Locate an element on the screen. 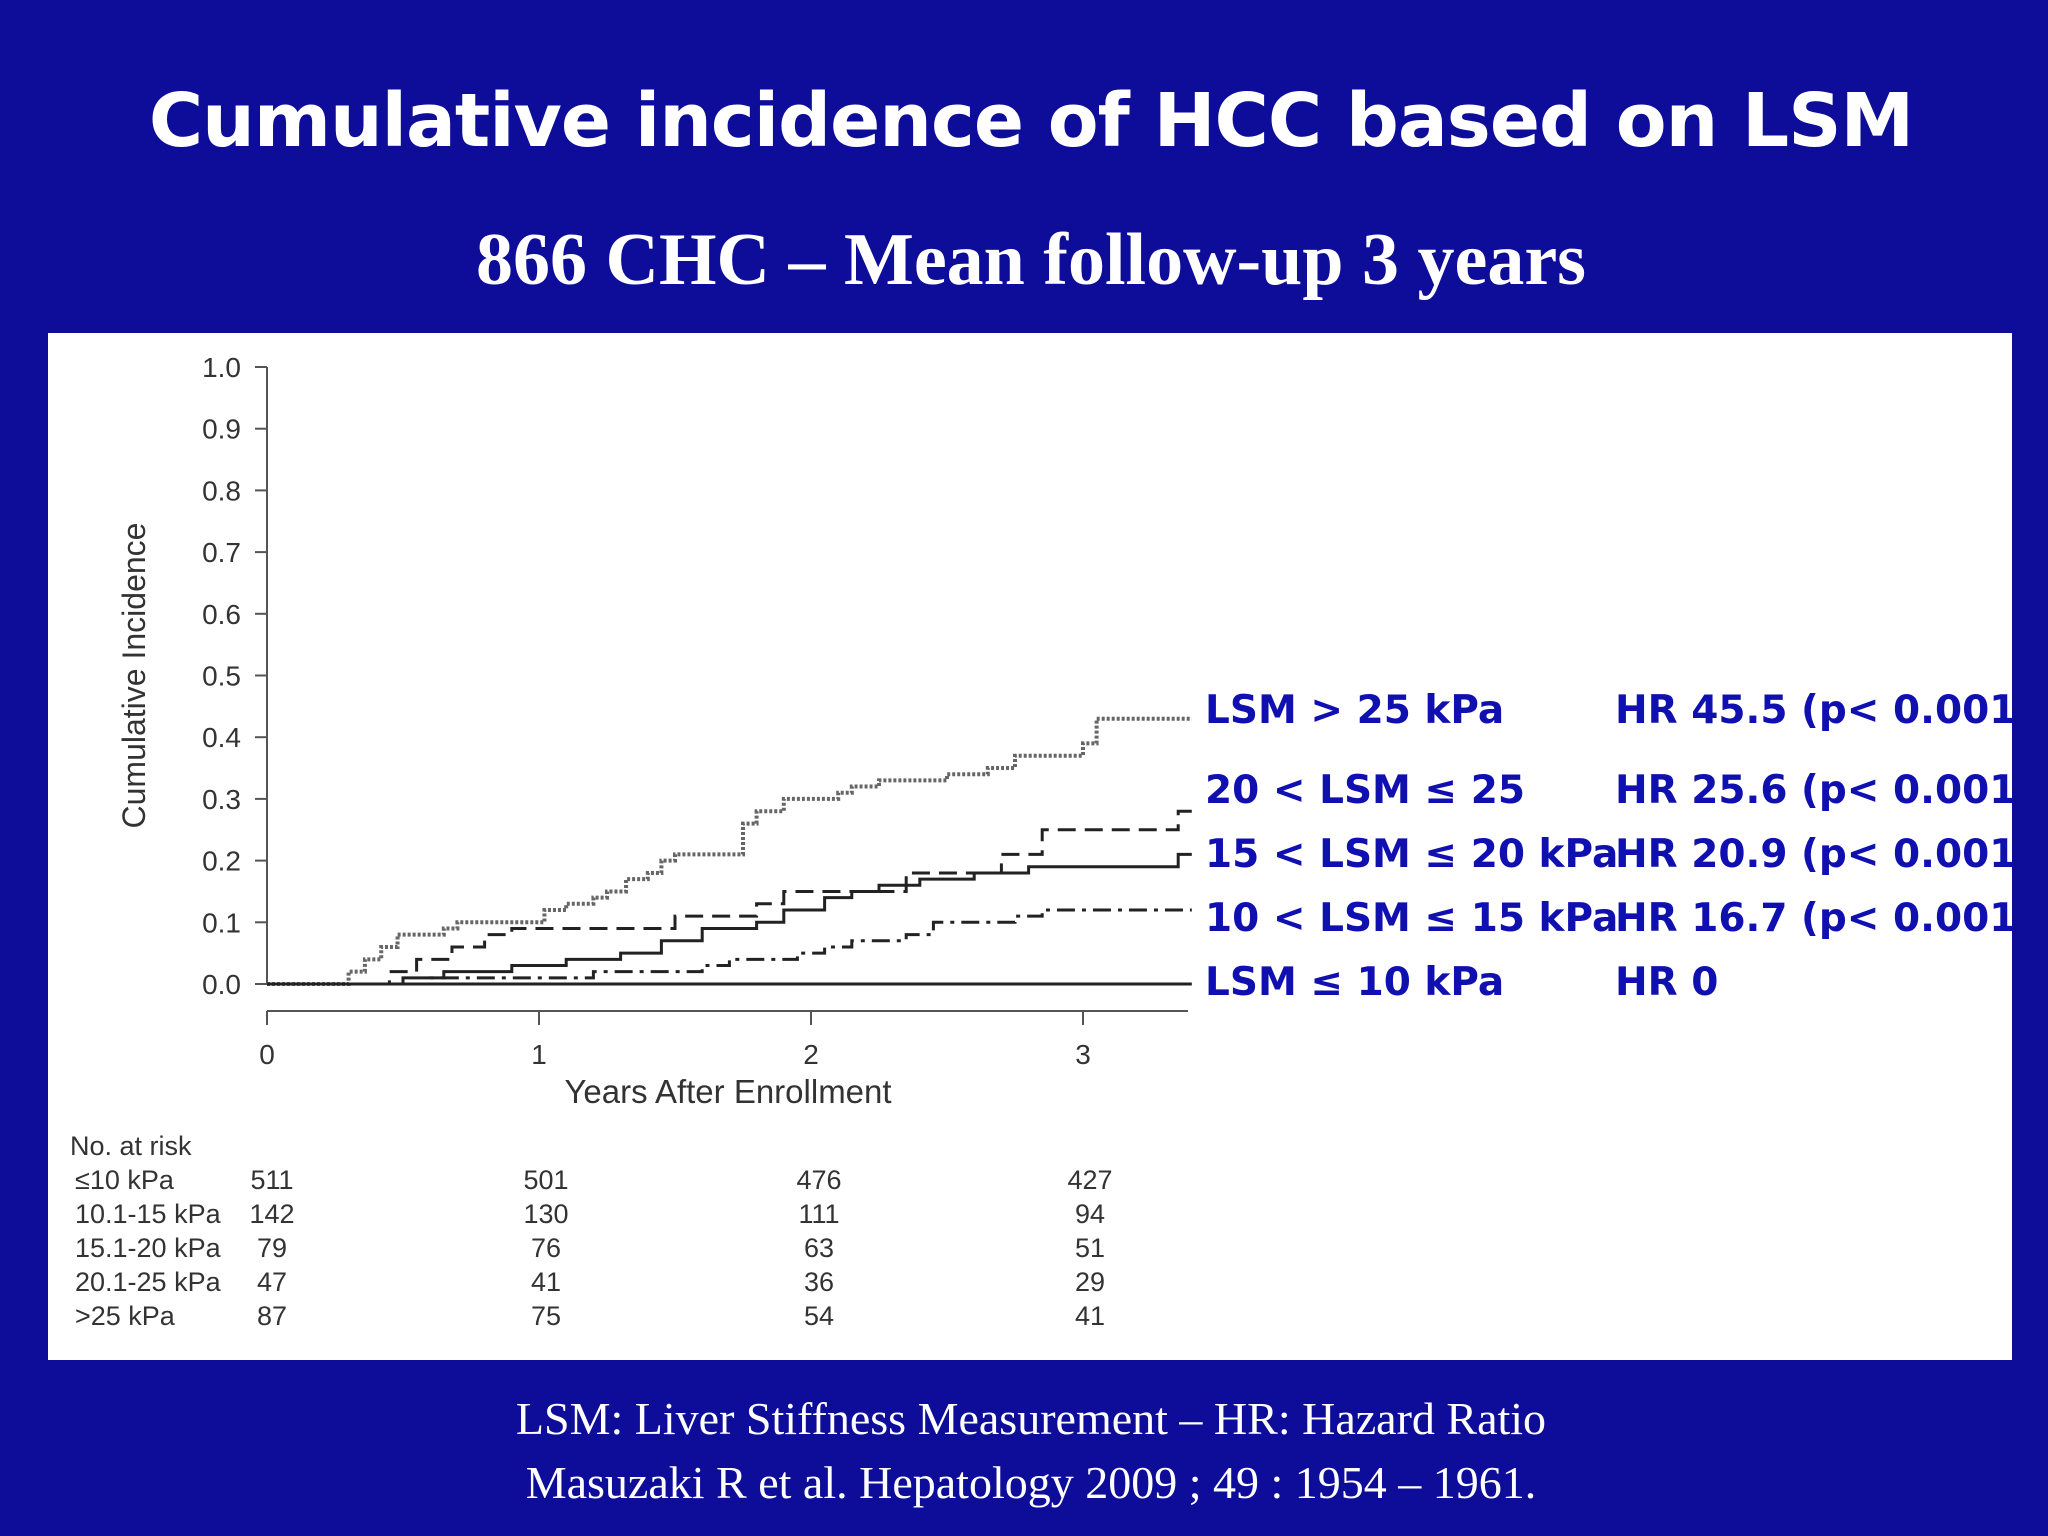 Image resolution: width=2048 pixels, height=1536 pixels. x-tick-label: 2 is located at coordinates (811, 1054).